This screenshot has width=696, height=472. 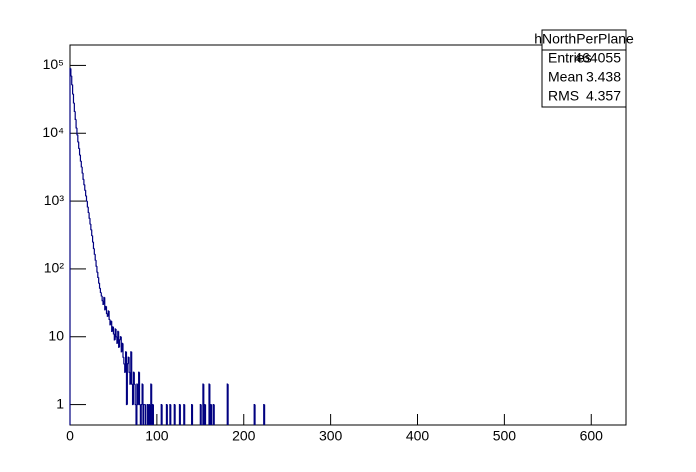 I want to click on stats-box: hNorthPerPlane, so click(x=584, y=68).